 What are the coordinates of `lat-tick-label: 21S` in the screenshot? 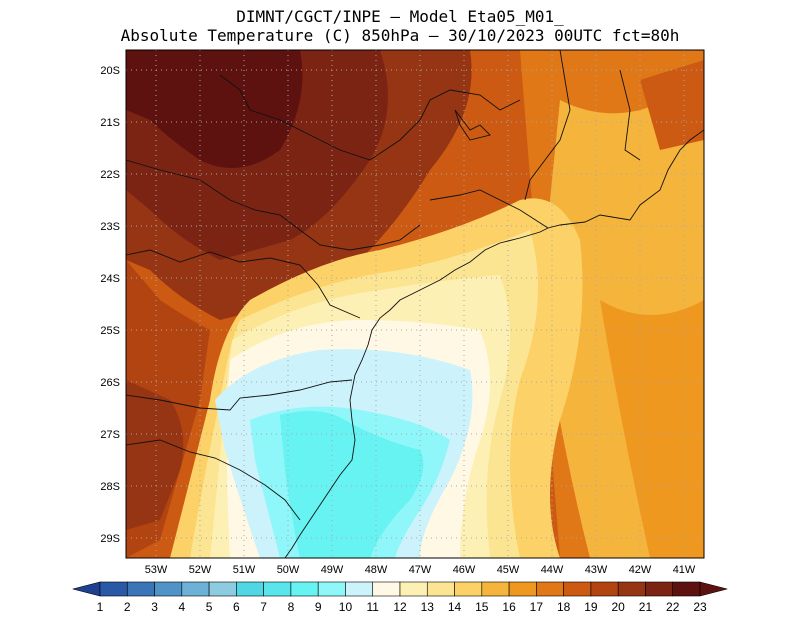 It's located at (110, 123).